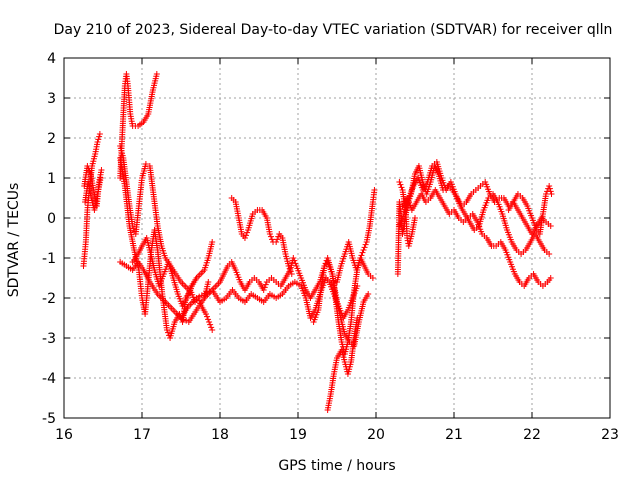 The height and width of the screenshot is (480, 640). Describe the element at coordinates (355, 262) in the screenshot. I see `series-track-n` at that location.